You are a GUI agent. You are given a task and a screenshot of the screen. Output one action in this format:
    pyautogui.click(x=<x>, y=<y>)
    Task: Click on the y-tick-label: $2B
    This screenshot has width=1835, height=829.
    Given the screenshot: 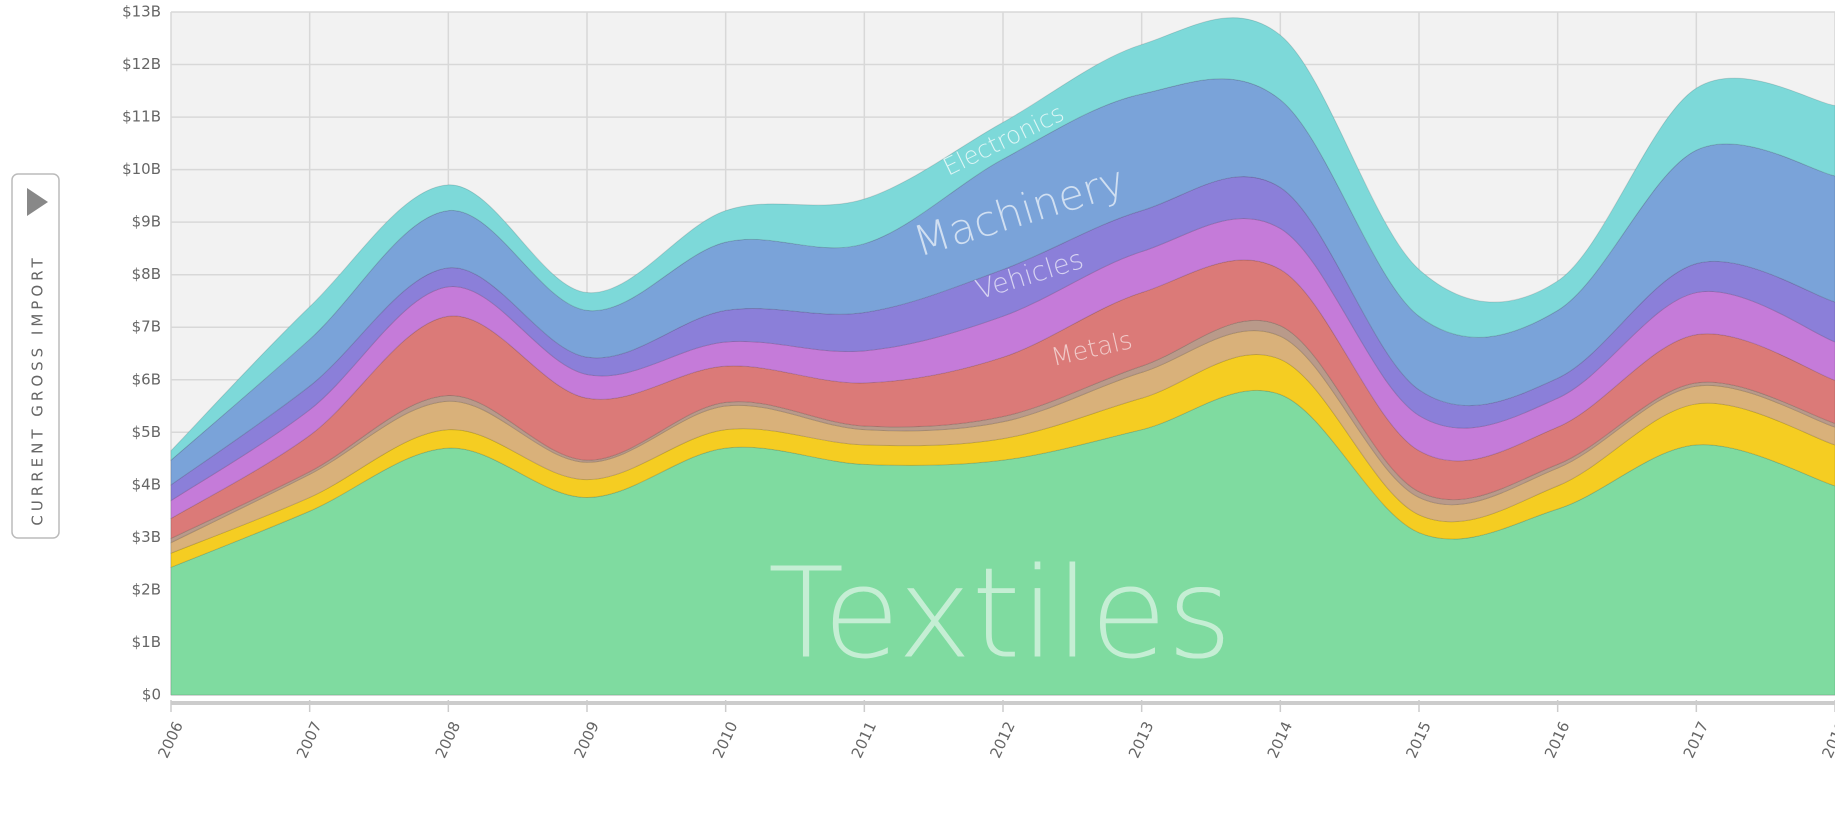 What is the action you would take?
    pyautogui.click(x=146, y=589)
    